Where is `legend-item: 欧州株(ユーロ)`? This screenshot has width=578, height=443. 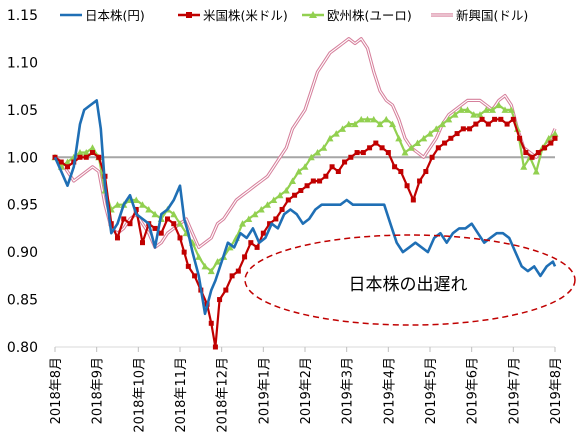
legend-item: 欧州株(ユーロ) is located at coordinates (357, 15).